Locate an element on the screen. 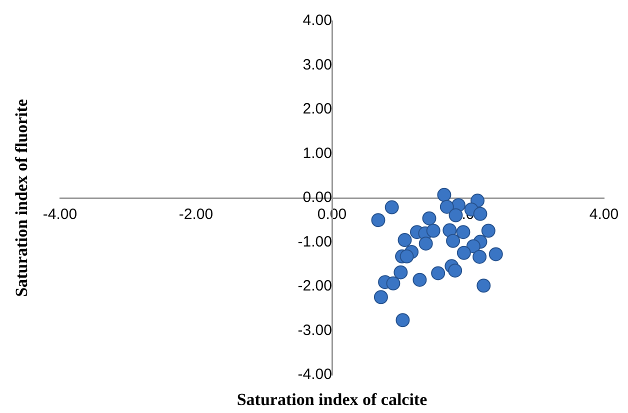  y-axis-title: Saturation index of fluorite is located at coordinates (22, 198).